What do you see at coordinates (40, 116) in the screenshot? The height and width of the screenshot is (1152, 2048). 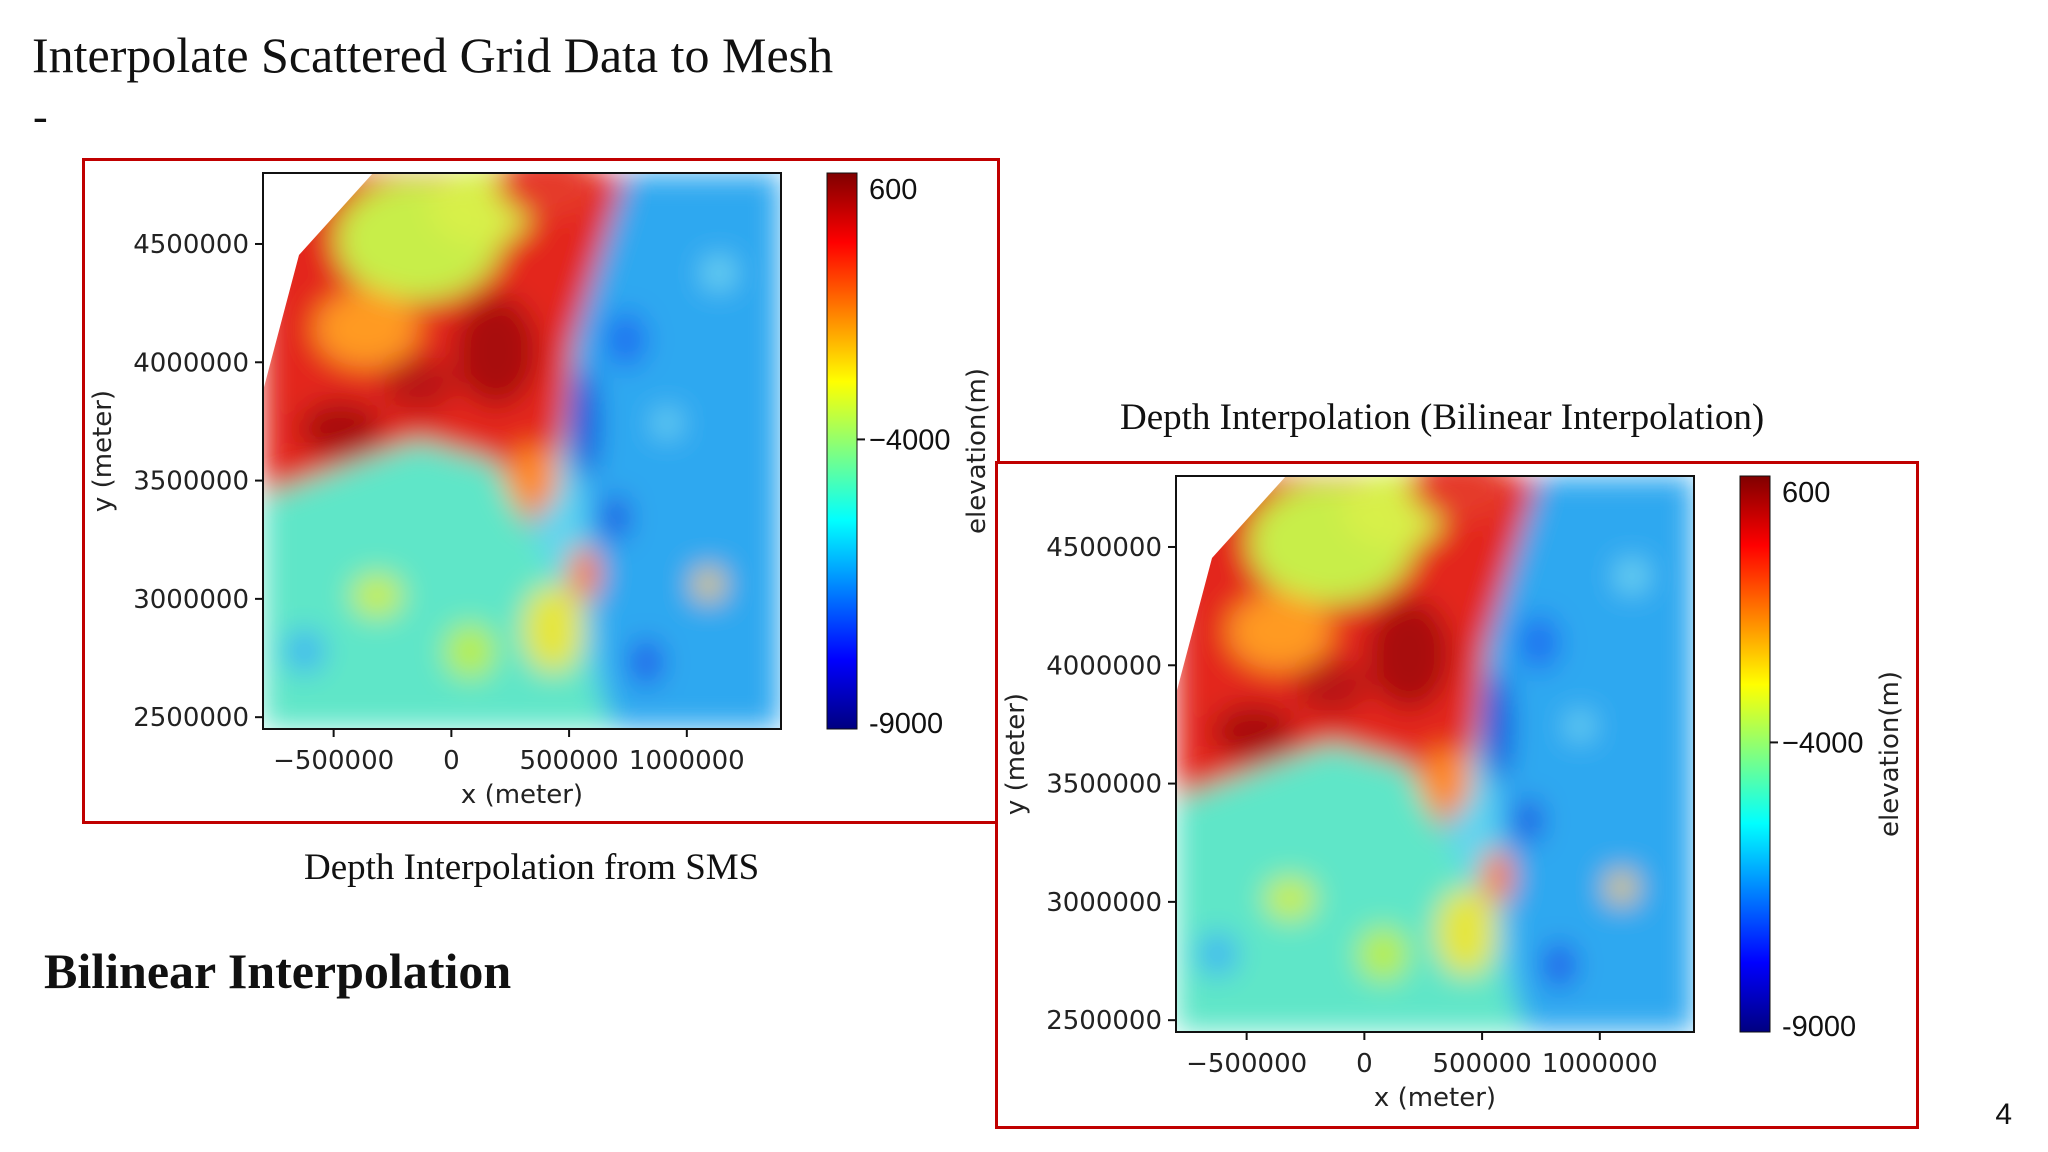 I see `title-dash: -` at bounding box center [40, 116].